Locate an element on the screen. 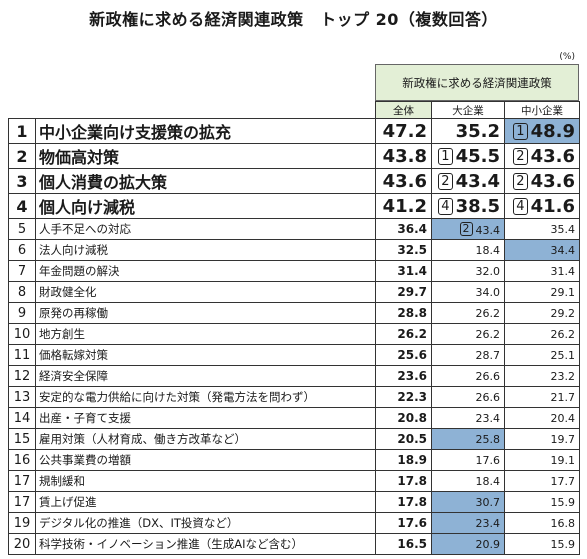 The image size is (587, 559). rank-cell: 1 is located at coordinates (22, 131).